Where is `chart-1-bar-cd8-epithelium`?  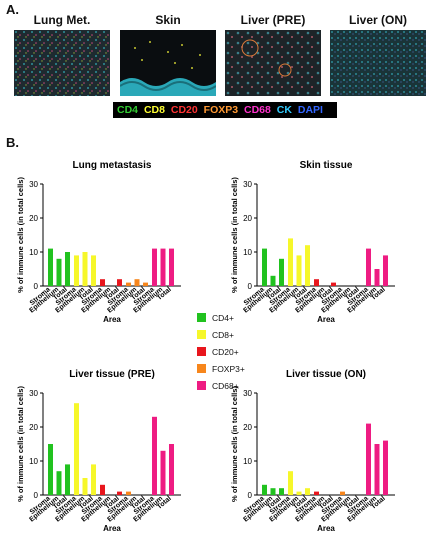
chart-1-bar-cd8-epithelium is located at coordinates (85, 269).